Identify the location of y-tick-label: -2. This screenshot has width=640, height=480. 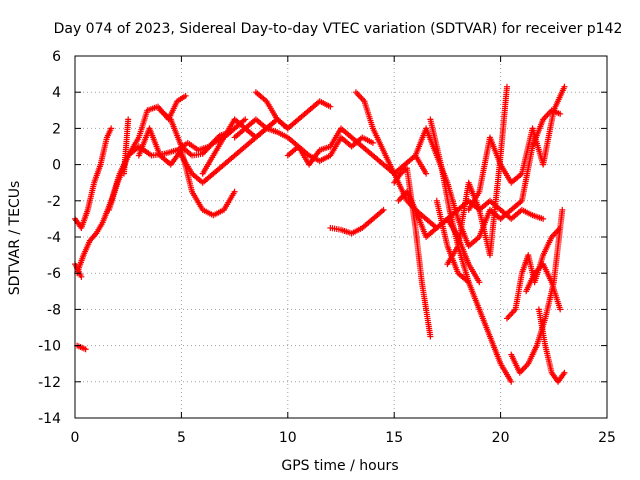
(54, 202).